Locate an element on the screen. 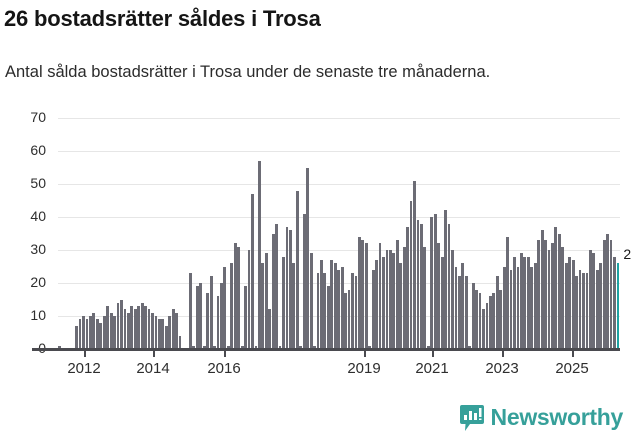 The width and height of the screenshot is (631, 439). x-tick-label: 2023 is located at coordinates (502, 368).